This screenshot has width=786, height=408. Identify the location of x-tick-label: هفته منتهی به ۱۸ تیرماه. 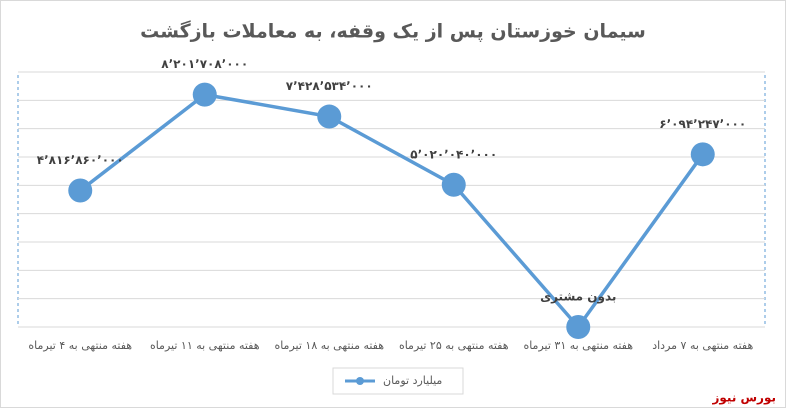
(329, 345).